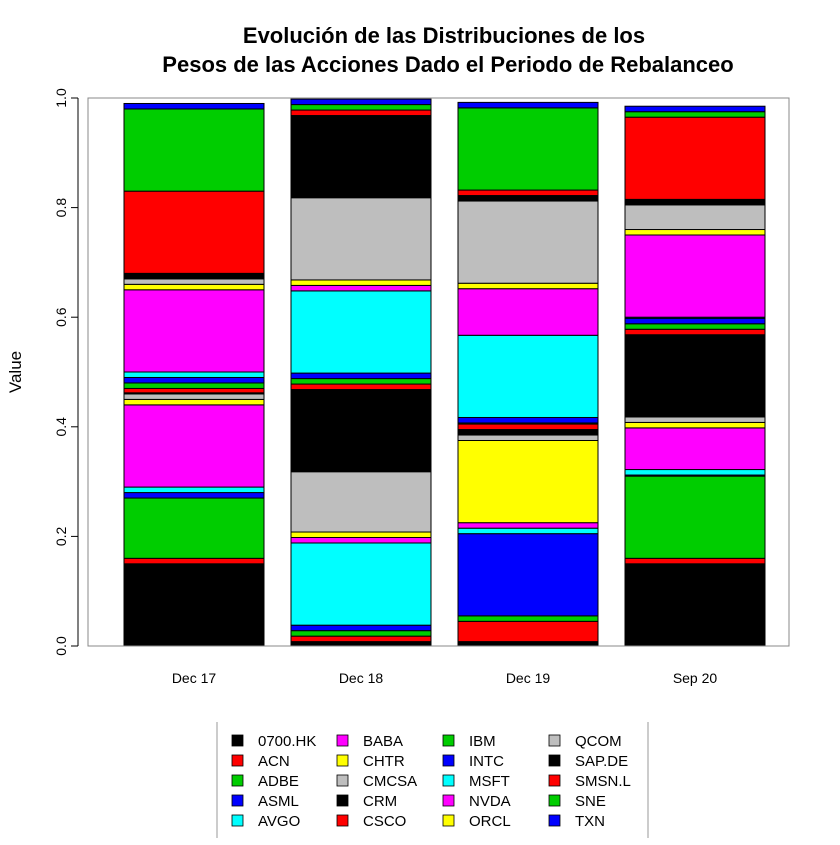  I want to click on legend-label: SMSN.L, so click(603, 781).